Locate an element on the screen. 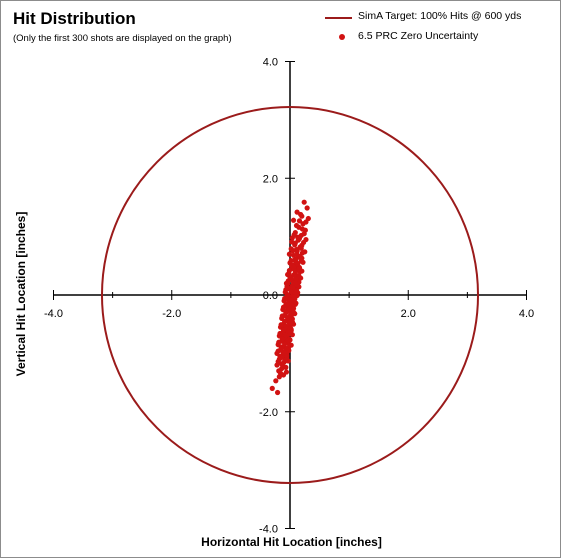 The height and width of the screenshot is (559, 561). chart-title: Hit Distribution is located at coordinates (74, 18).